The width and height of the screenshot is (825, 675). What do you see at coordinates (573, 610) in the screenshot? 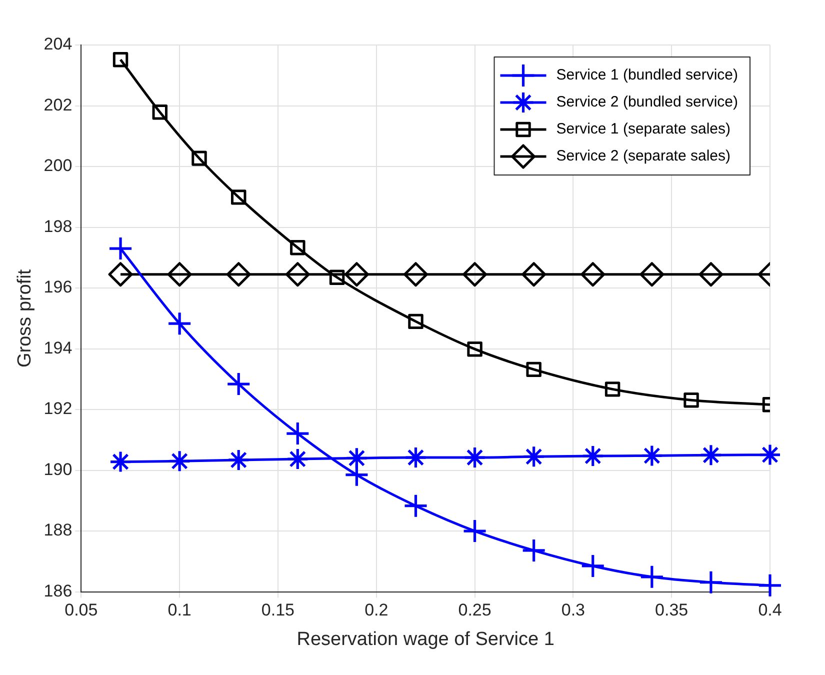
I see `x-tick-label: 0.3` at bounding box center [573, 610].